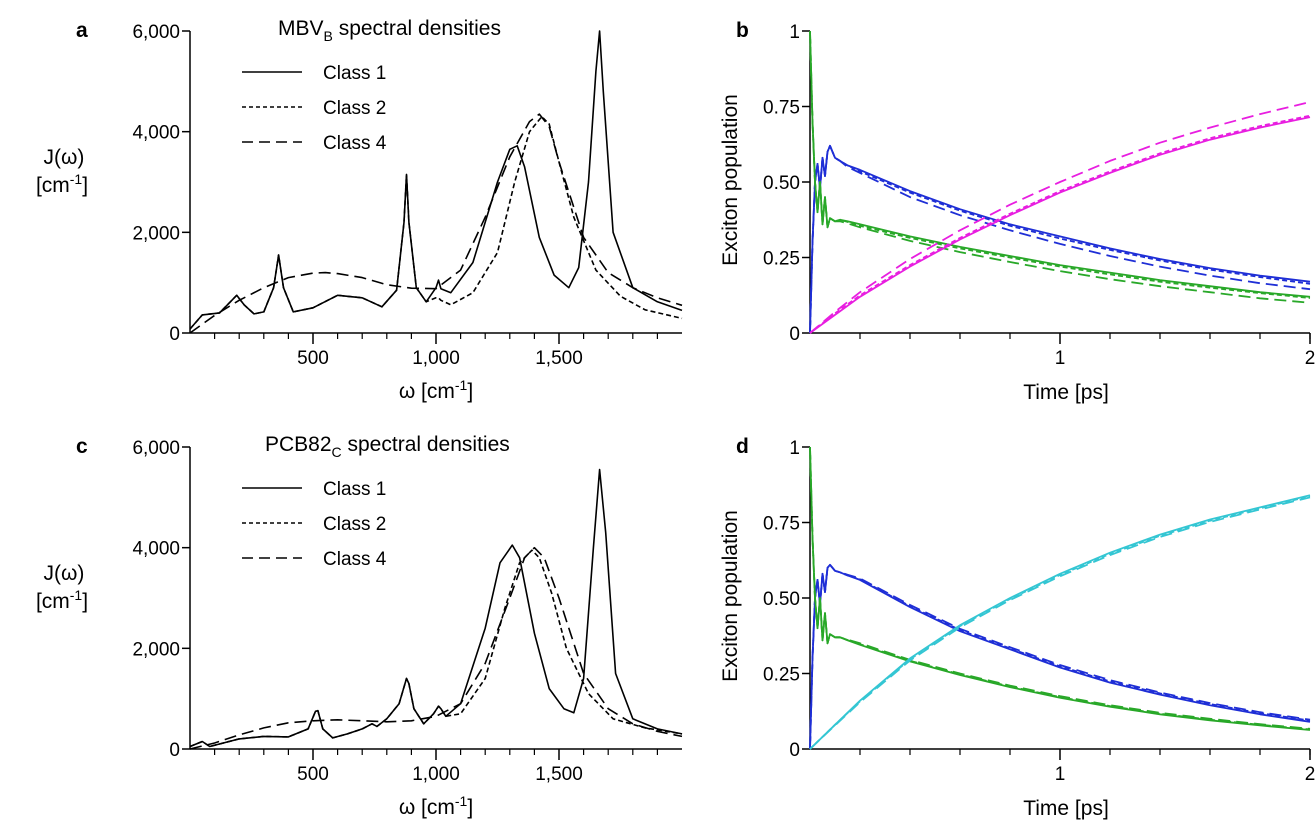 The width and height of the screenshot is (1316, 838). I want to click on title-main: MBV, so click(301, 28).